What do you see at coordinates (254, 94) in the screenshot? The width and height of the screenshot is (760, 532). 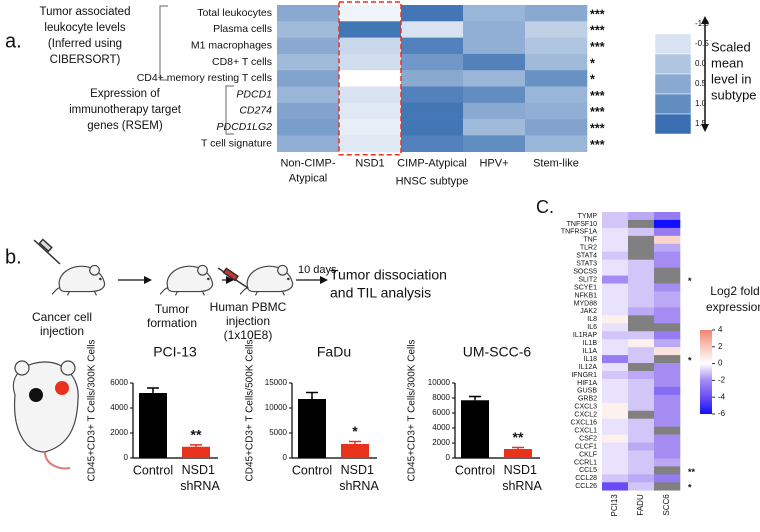 I see `row-label: PDCD1` at bounding box center [254, 94].